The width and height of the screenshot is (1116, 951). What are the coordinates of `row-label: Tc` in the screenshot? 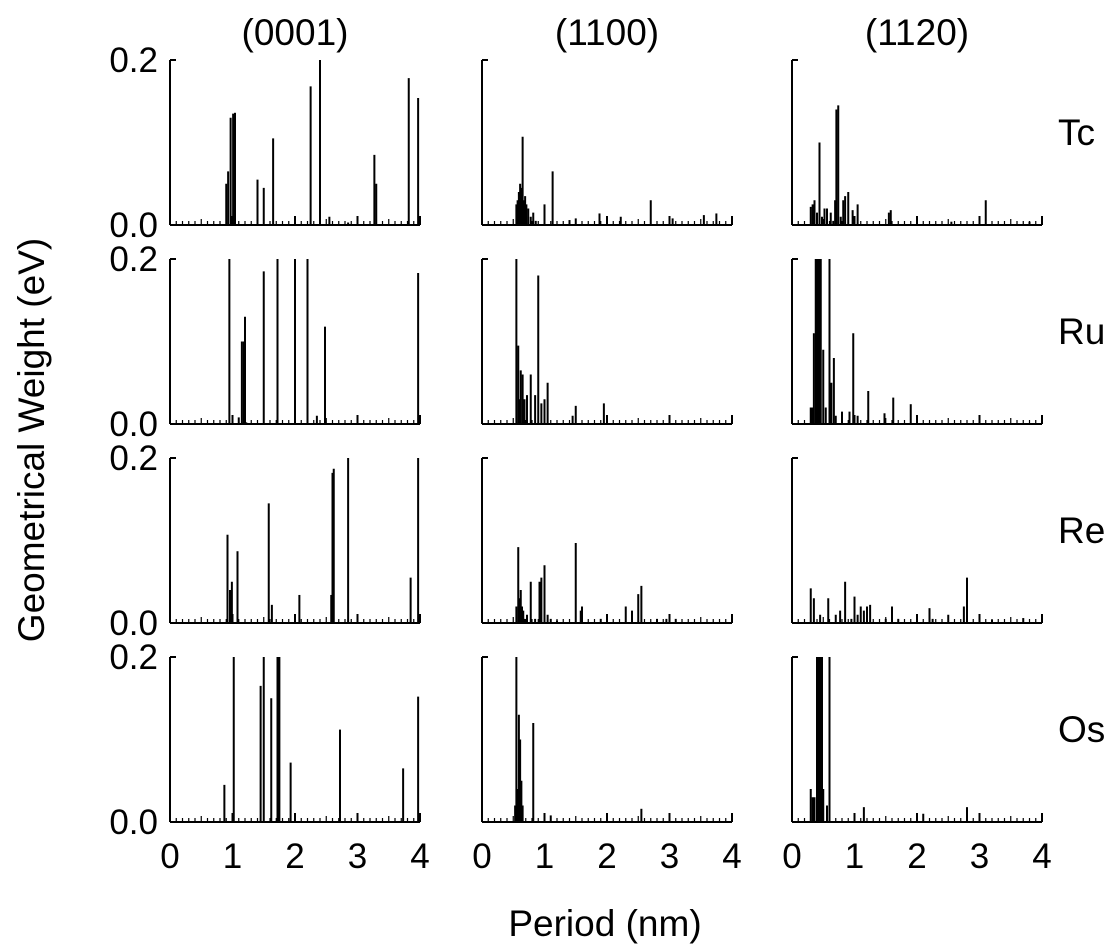 It's located at (1076, 132).